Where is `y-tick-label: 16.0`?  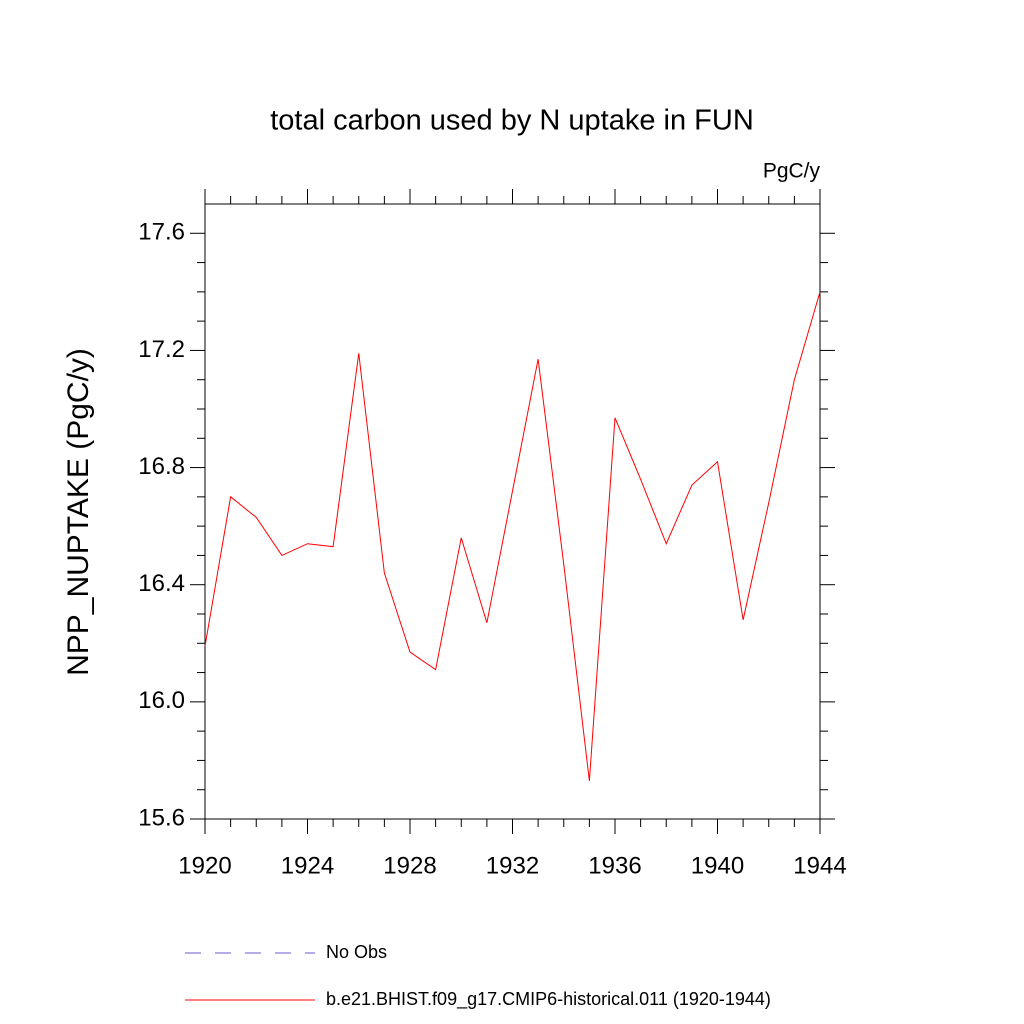
y-tick-label: 16.0 is located at coordinates (161, 700).